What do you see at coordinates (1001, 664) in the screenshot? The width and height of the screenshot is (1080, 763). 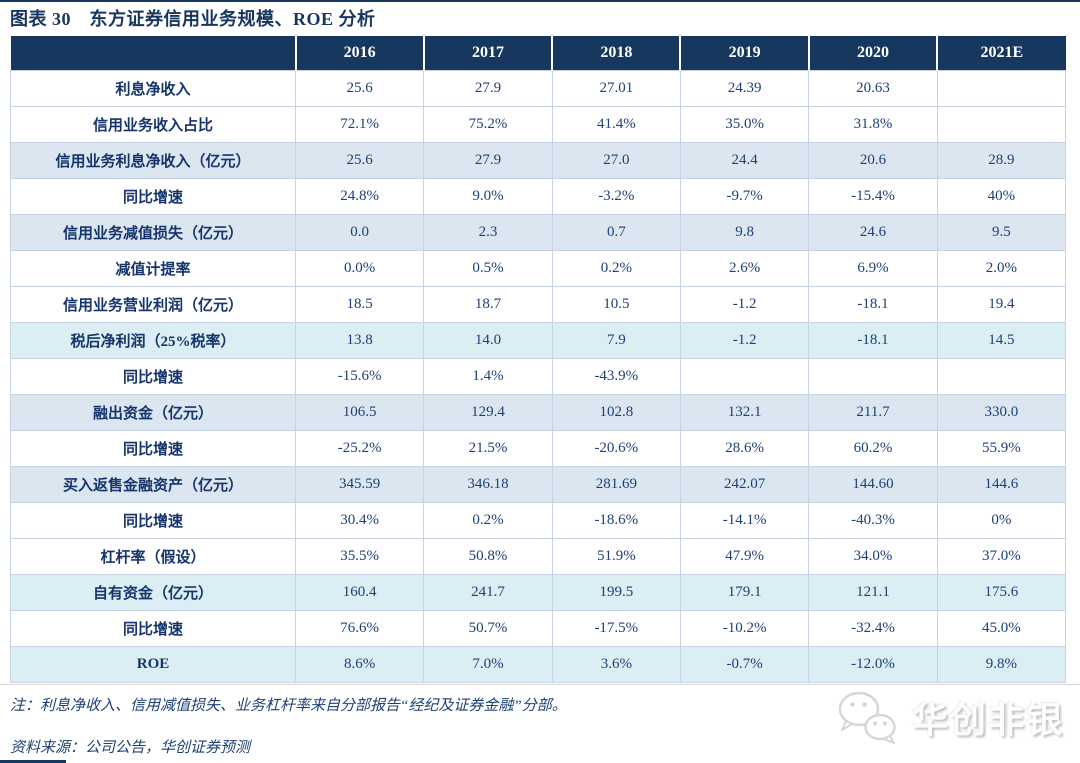 I see `table-cell: 9.8%` at bounding box center [1001, 664].